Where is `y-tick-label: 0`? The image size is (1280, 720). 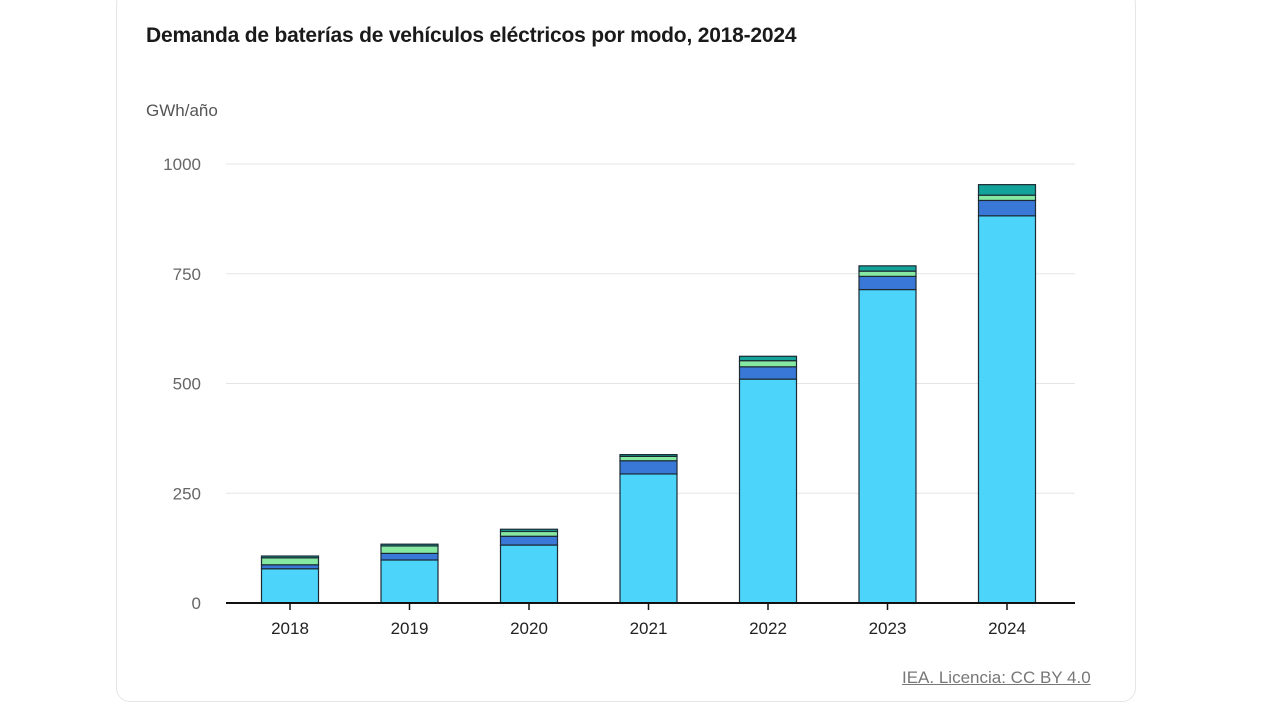
y-tick-label: 0 is located at coordinates (196, 603).